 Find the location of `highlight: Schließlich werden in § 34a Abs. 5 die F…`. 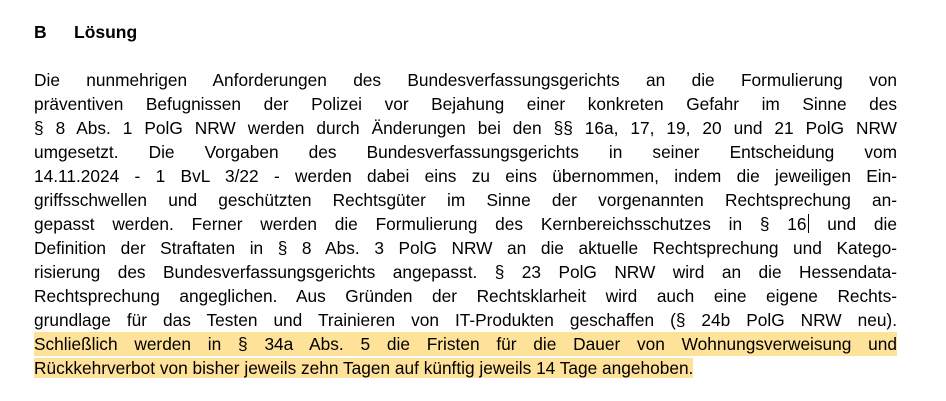

highlight: Schließlich werden in § 34a Abs. 5 die F… is located at coordinates (465, 344).